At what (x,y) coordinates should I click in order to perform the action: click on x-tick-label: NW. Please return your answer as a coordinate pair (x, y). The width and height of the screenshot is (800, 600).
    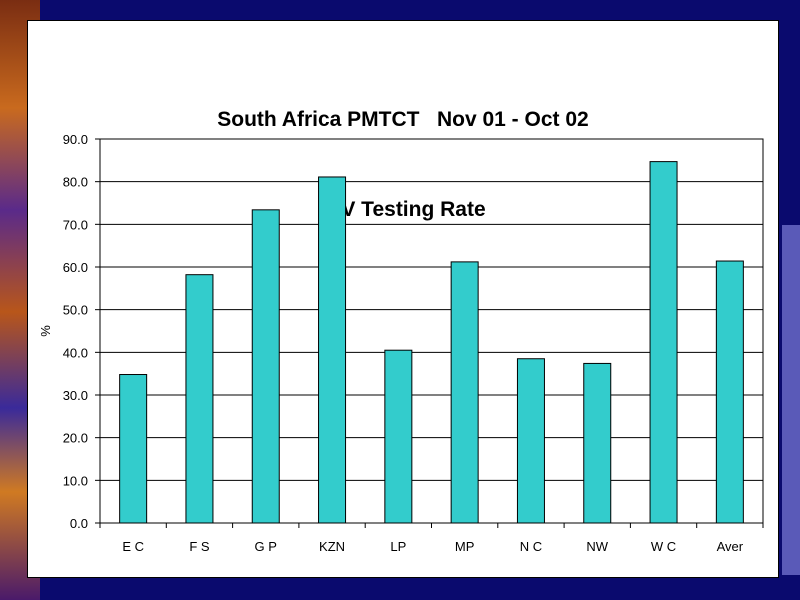
    Looking at the image, I should click on (597, 546).